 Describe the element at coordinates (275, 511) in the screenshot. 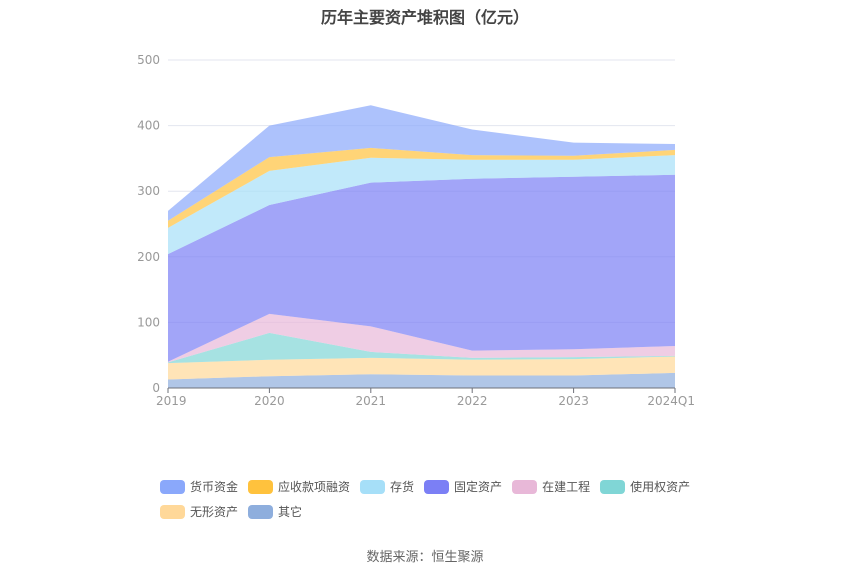

I see `legend-item: 其它` at that location.